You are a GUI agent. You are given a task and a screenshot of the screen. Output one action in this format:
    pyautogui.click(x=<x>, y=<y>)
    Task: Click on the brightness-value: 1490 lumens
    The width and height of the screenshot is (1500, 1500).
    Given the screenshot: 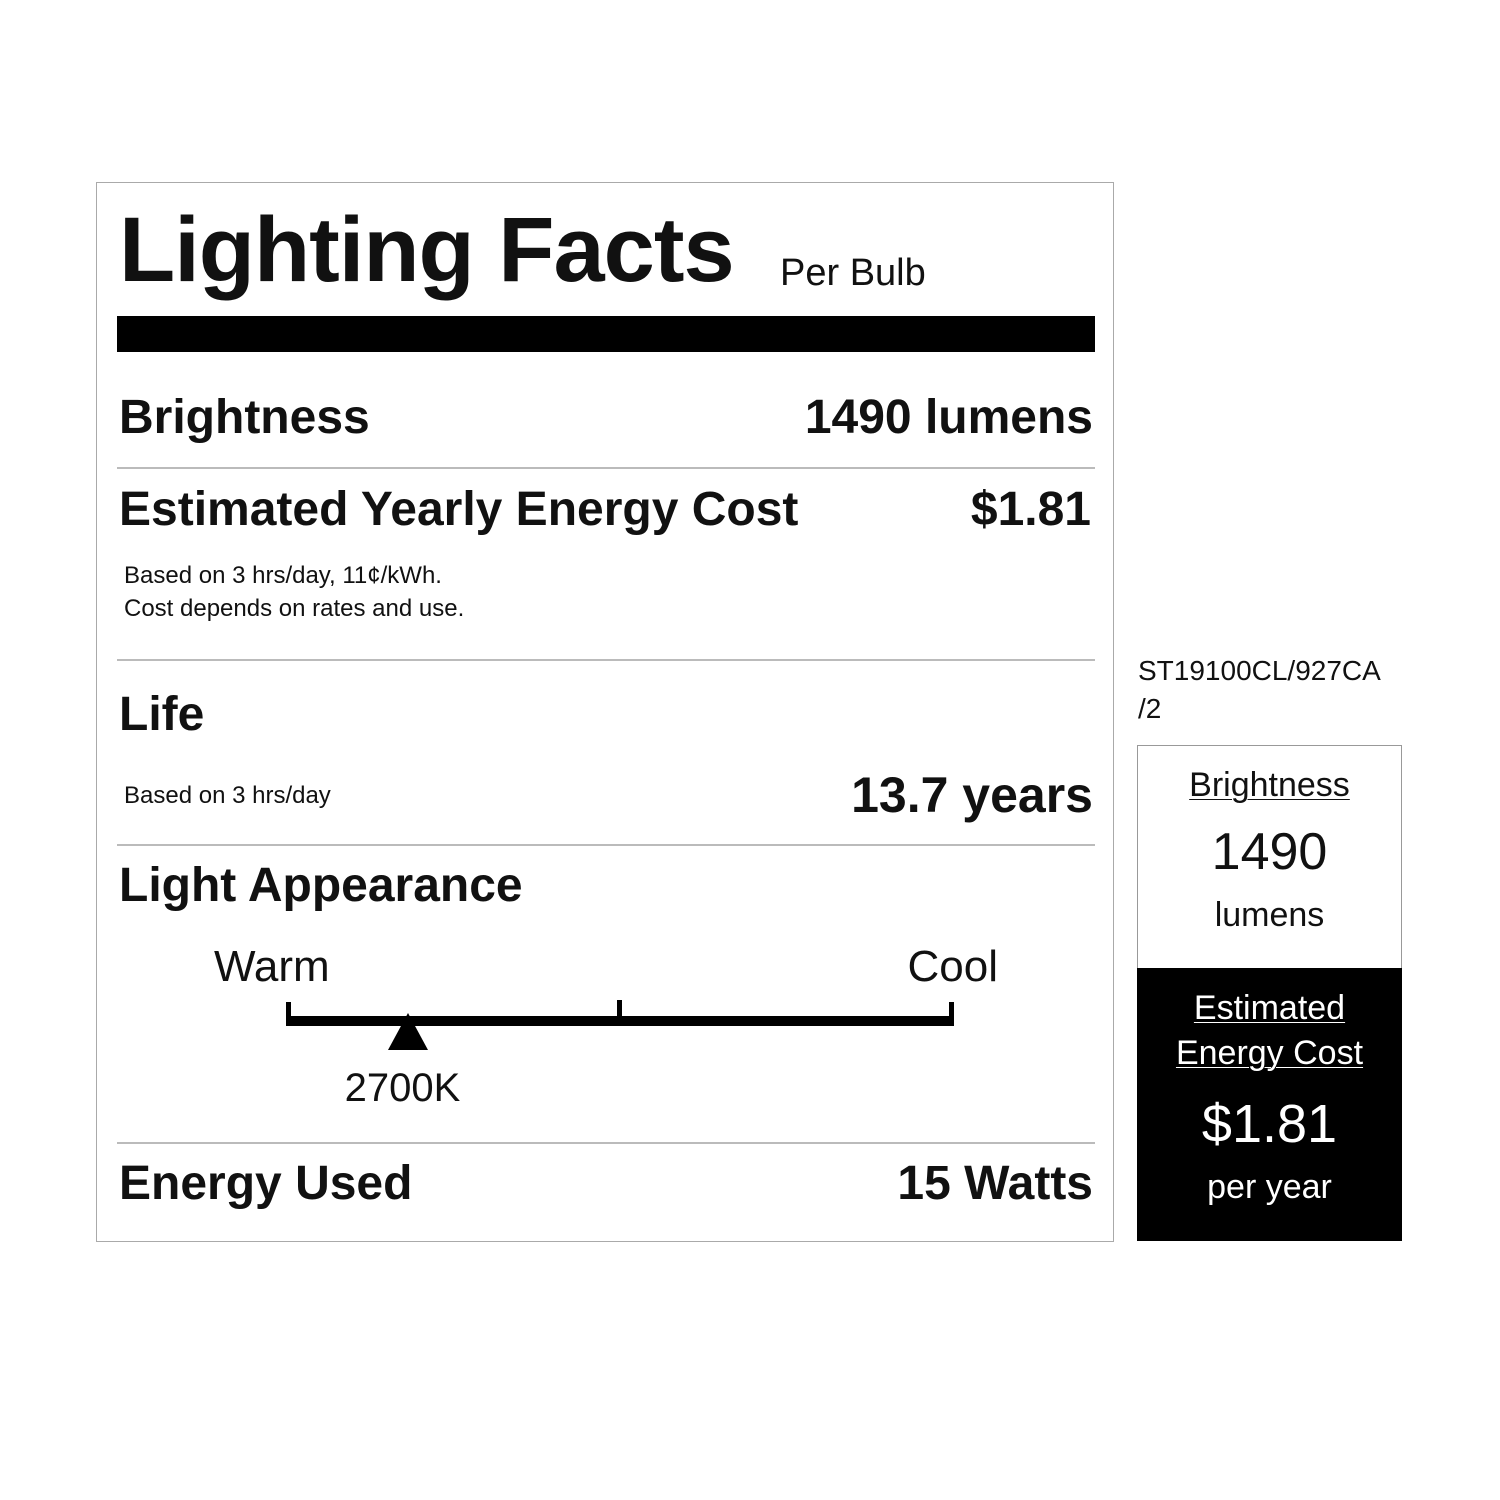 What is the action you would take?
    pyautogui.click(x=948, y=417)
    